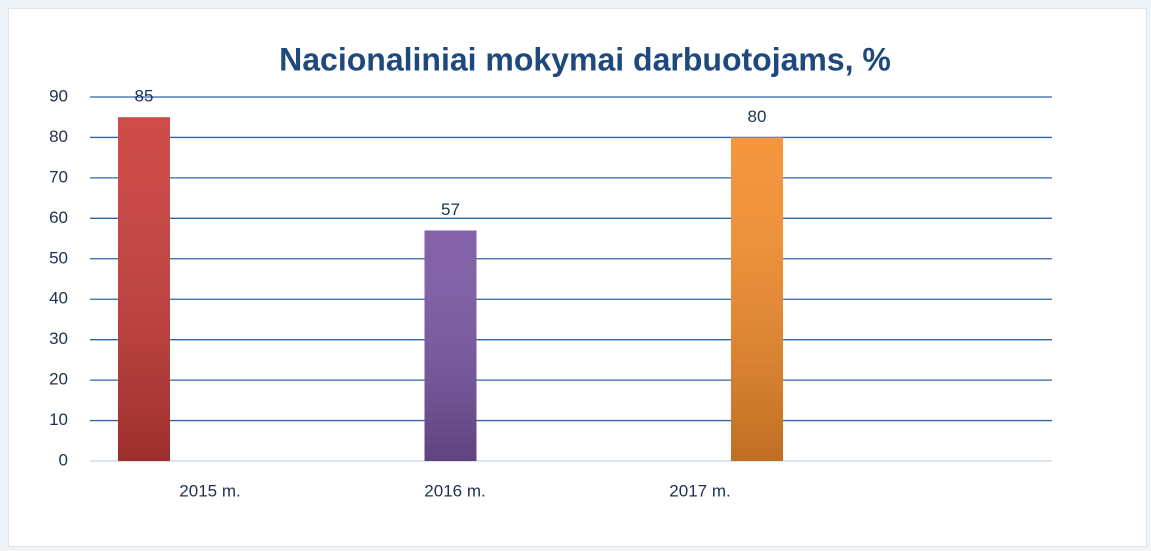 Image resolution: width=1151 pixels, height=551 pixels. Describe the element at coordinates (58, 419) in the screenshot. I see `y-tick-label: 10` at that location.